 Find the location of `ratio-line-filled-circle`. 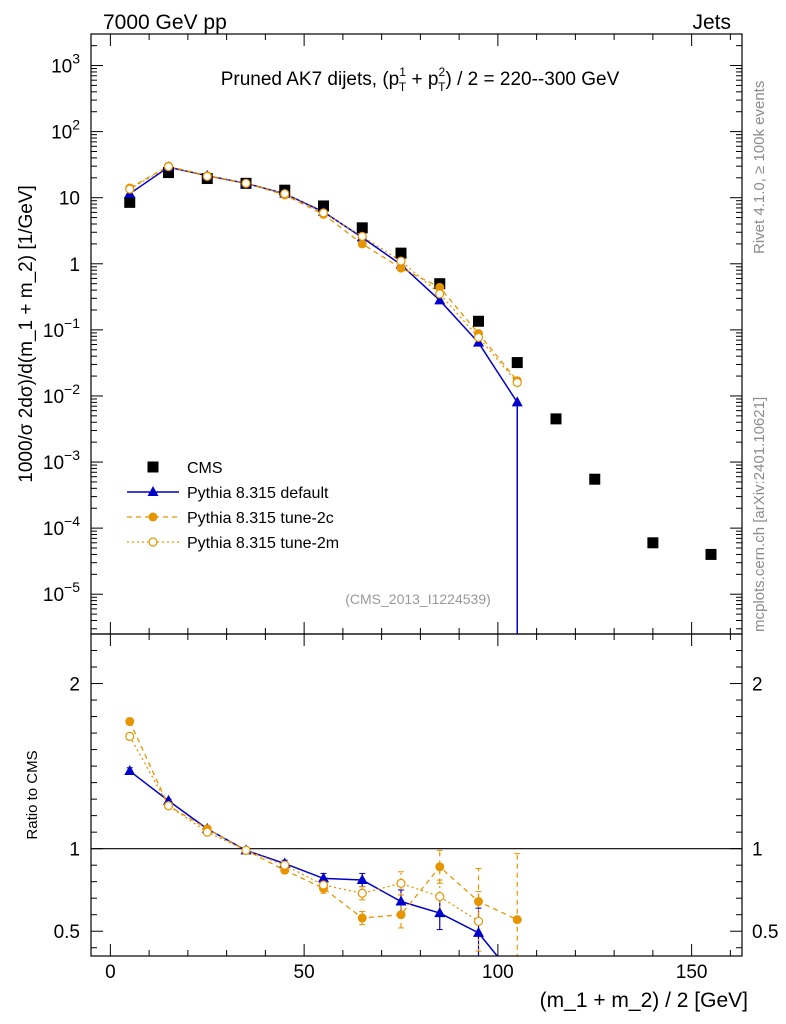

ratio-line-filled-circle is located at coordinates (323, 821).